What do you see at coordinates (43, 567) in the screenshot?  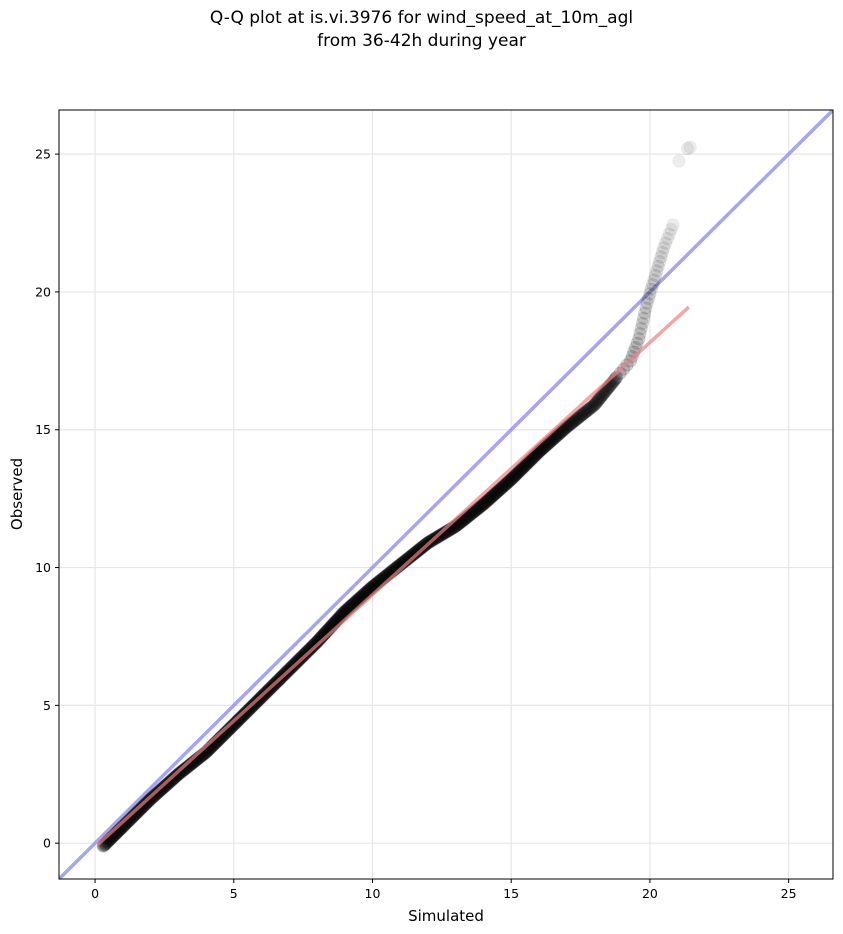 I see `y-tick-label: 10` at bounding box center [43, 567].